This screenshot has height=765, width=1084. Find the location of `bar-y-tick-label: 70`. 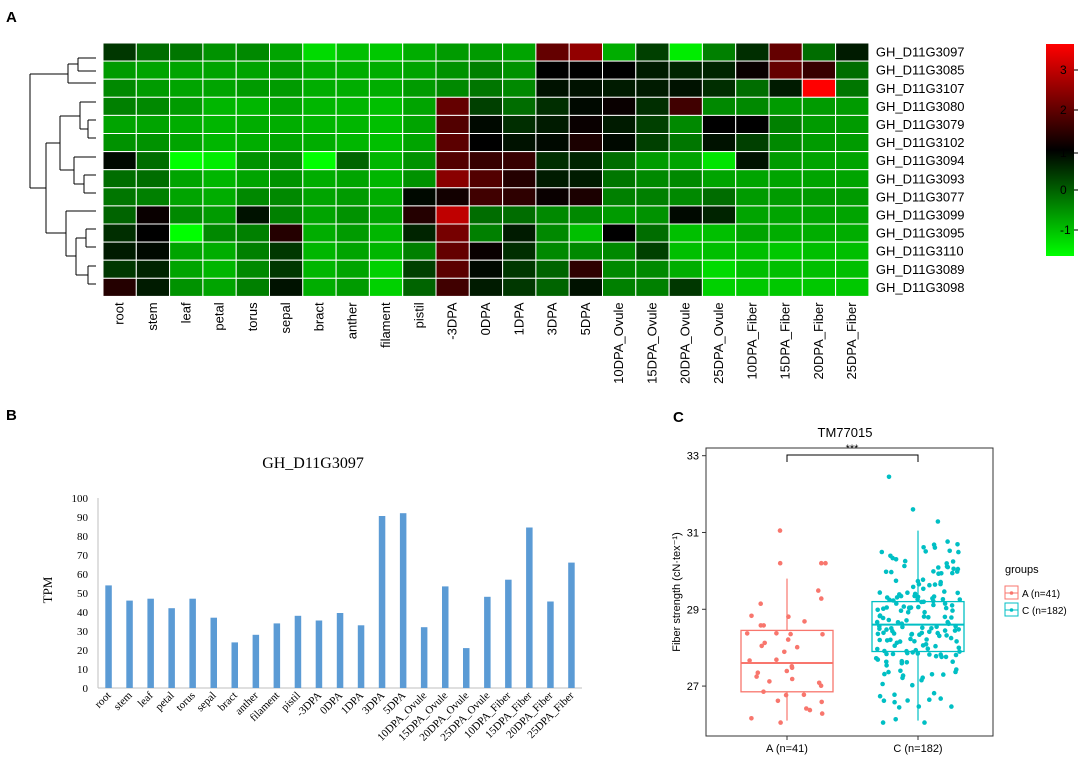

bar-y-tick-label: 70 is located at coordinates (83, 556).